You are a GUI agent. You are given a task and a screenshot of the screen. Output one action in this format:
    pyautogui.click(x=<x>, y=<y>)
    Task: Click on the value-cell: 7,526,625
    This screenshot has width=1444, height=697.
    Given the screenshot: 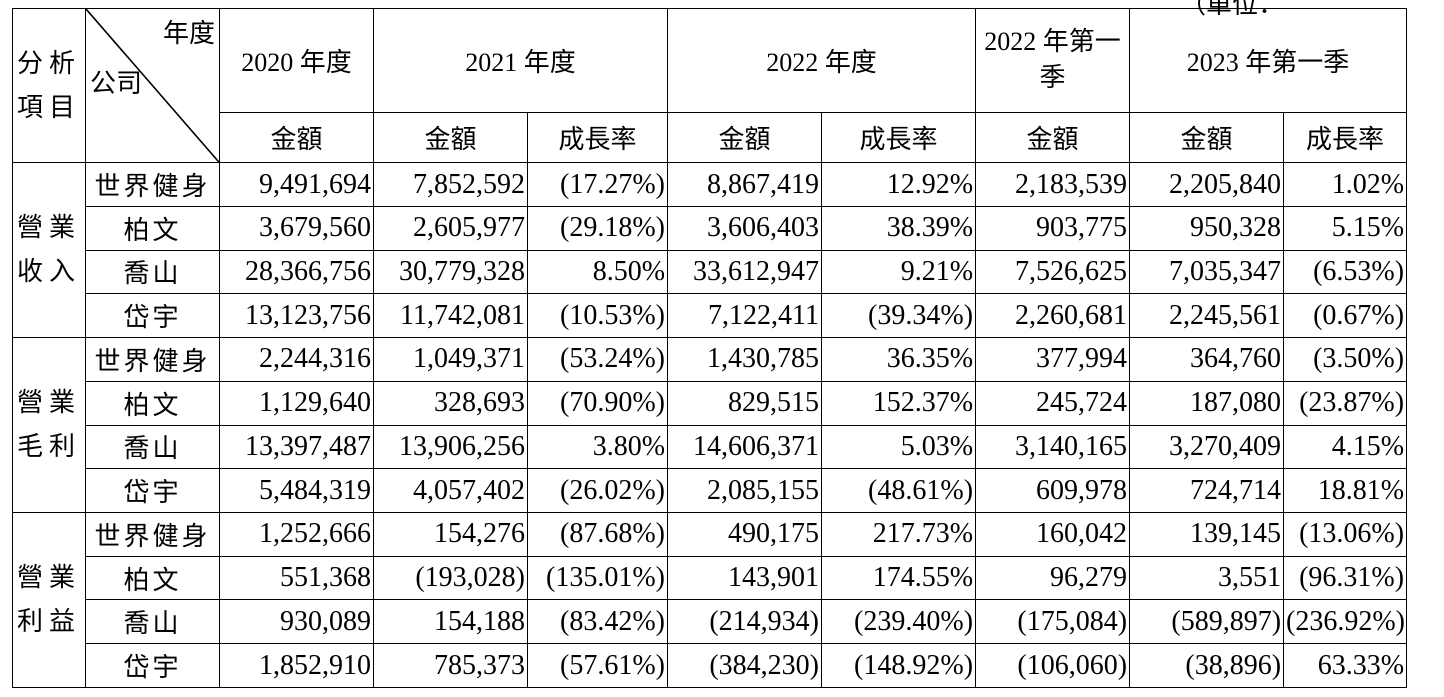 What is the action you would take?
    pyautogui.click(x=1053, y=272)
    